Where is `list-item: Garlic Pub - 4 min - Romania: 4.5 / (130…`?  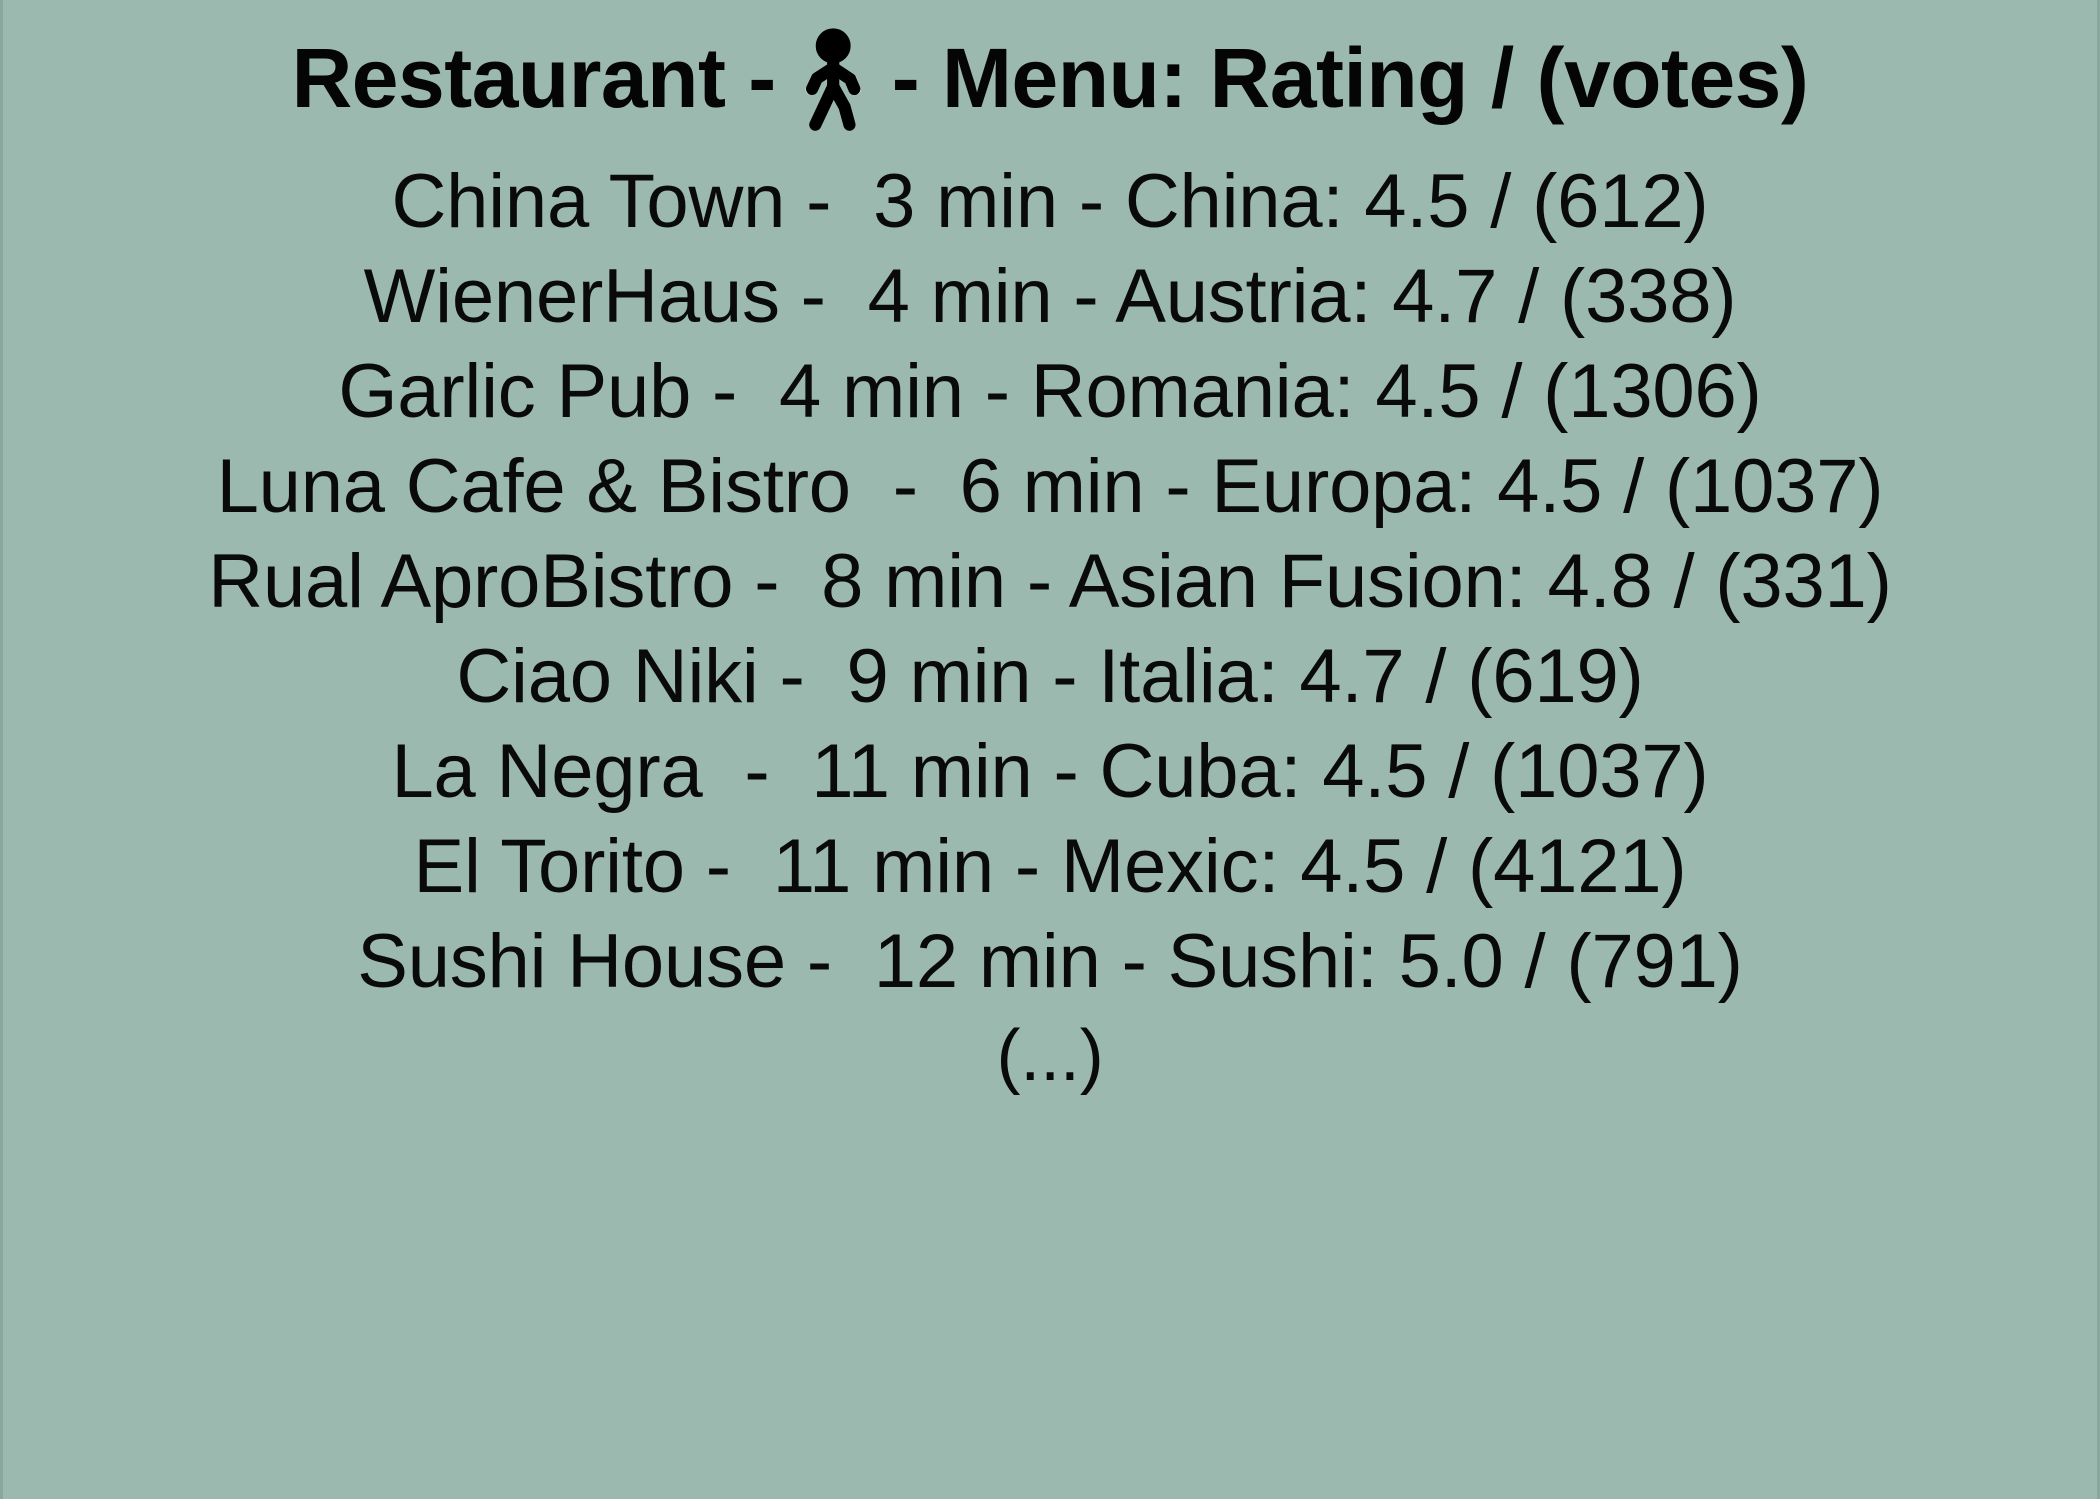 list-item: Garlic Pub - 4 min - Romania: 4.5 / (130… is located at coordinates (1050, 391).